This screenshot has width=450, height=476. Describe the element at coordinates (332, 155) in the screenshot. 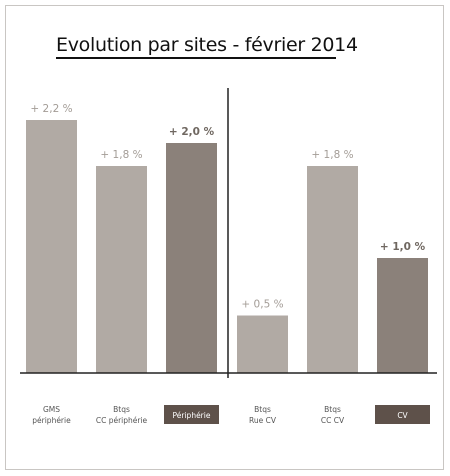

I see `value-label-4: + 1,8 %` at that location.